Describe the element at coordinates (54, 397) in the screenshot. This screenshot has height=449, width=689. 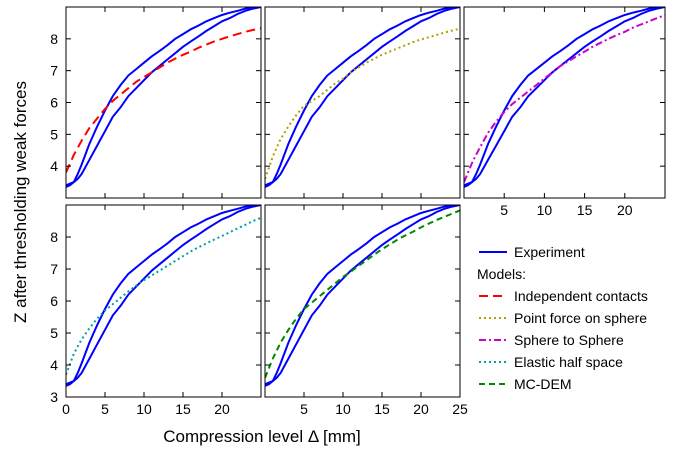
I see `y-tick-label: 3` at that location.